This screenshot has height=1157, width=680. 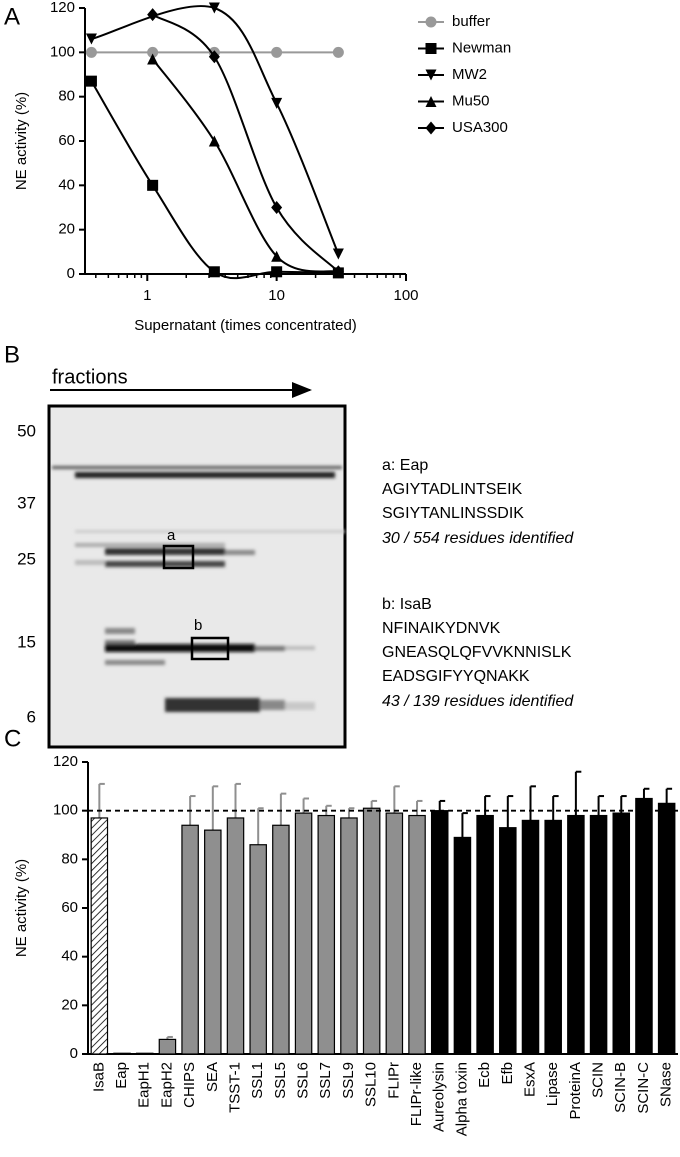 I want to click on legend-label: Newman, so click(x=481, y=47).